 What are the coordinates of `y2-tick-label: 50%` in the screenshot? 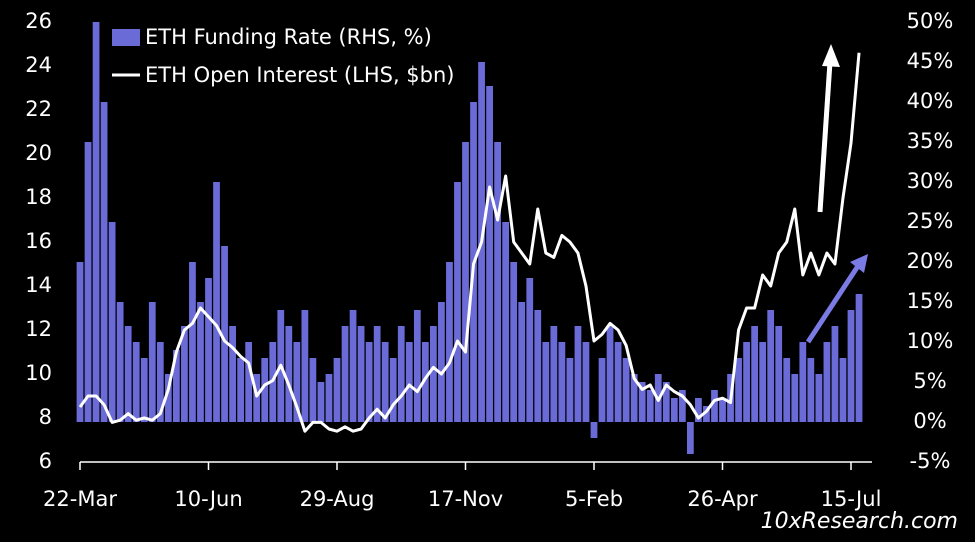 It's located at (930, 21).